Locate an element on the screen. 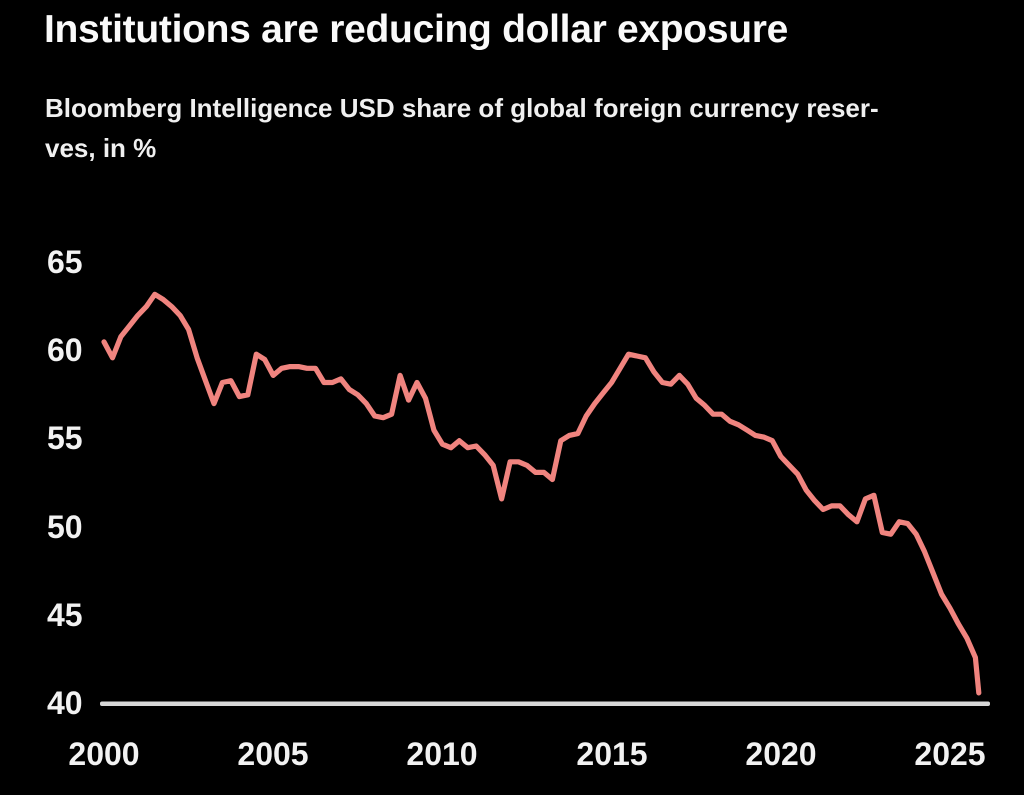 The image size is (1024, 795). y-axis-tick-55: 55 is located at coordinates (65, 438).